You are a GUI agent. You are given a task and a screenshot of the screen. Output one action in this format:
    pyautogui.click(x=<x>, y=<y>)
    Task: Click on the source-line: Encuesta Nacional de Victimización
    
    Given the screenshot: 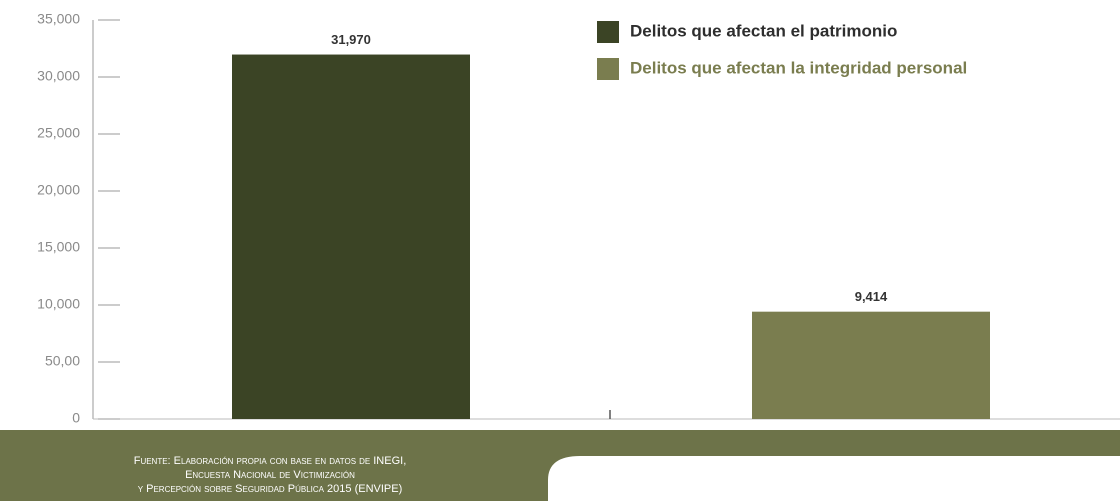 What is the action you would take?
    pyautogui.click(x=270, y=475)
    